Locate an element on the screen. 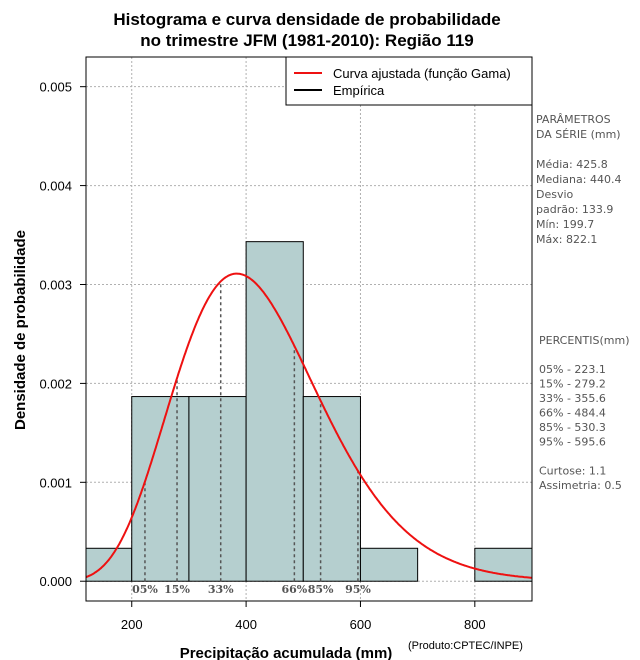 This screenshot has width=640, height=660. side-percentile-line: 66% - 484.4 is located at coordinates (572, 413).